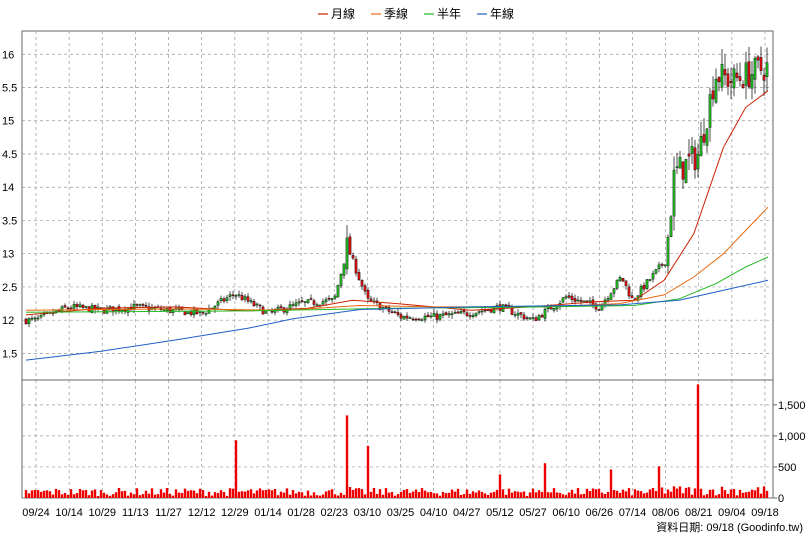 Image resolution: width=808 pixels, height=545 pixels. What do you see at coordinates (765, 513) in the screenshot?
I see `date-tick-label: 09/18` at bounding box center [765, 513].